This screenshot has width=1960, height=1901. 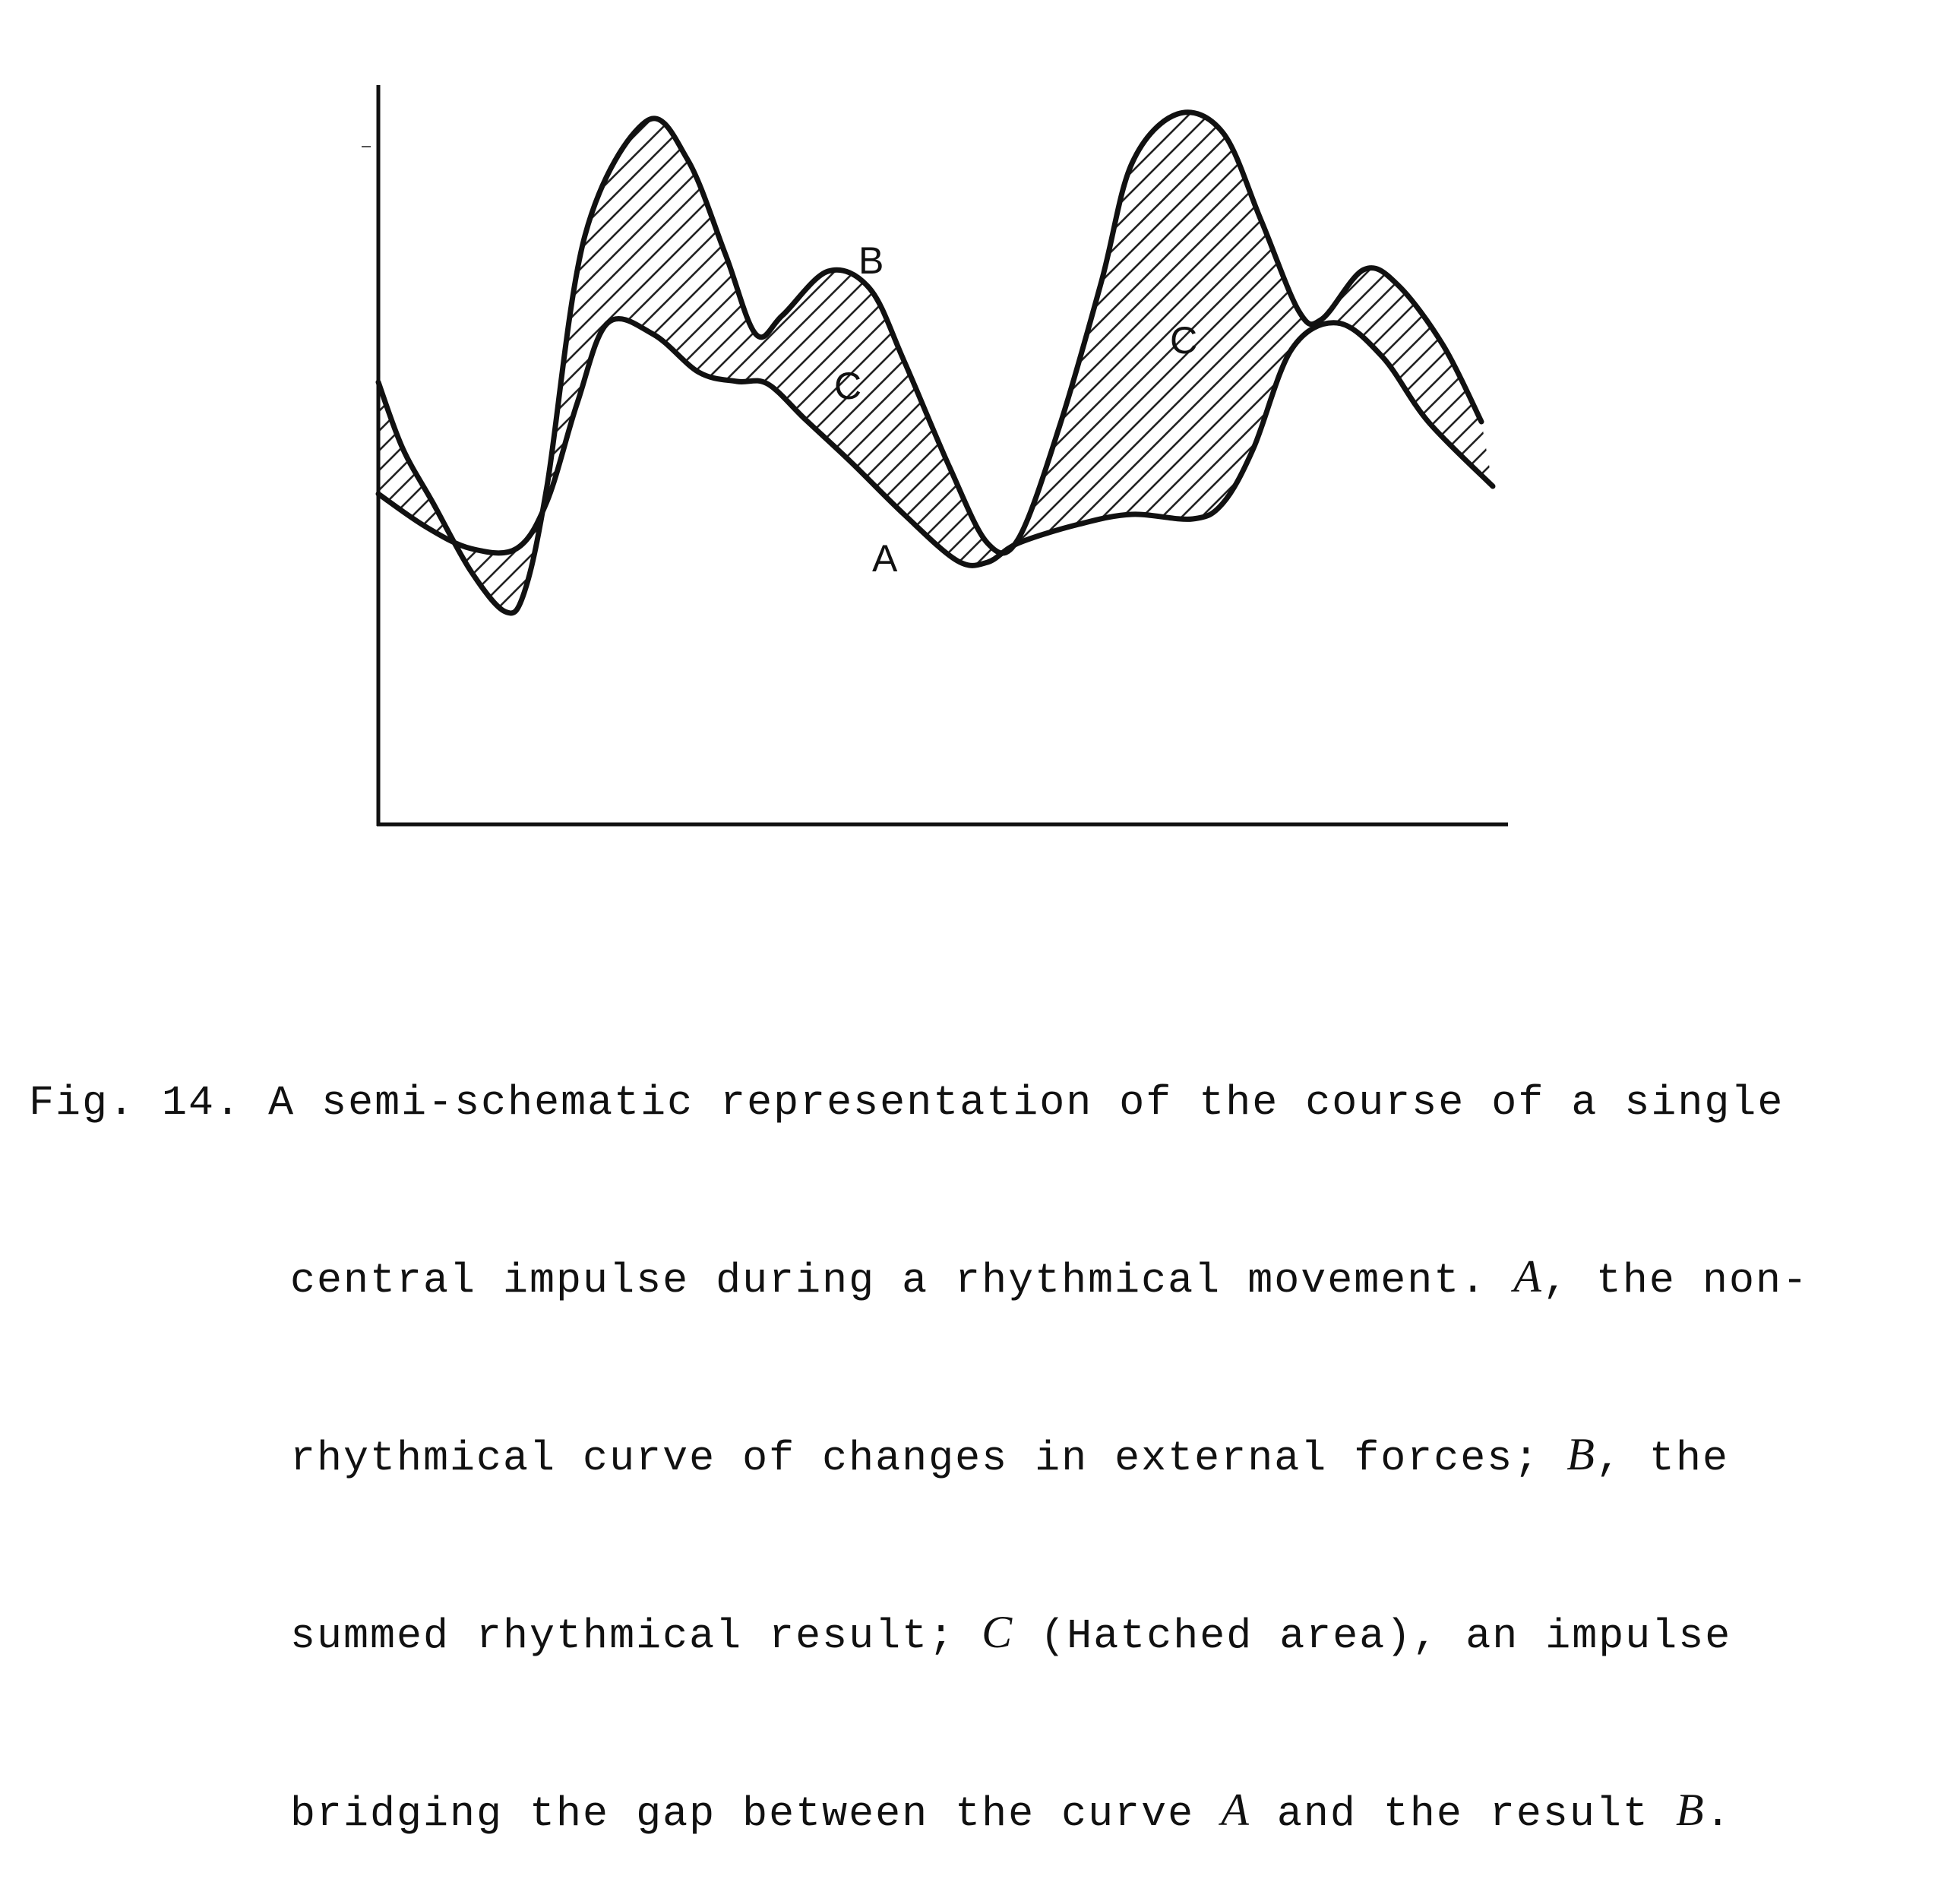 I want to click on curve-a, so click(x=936, y=442).